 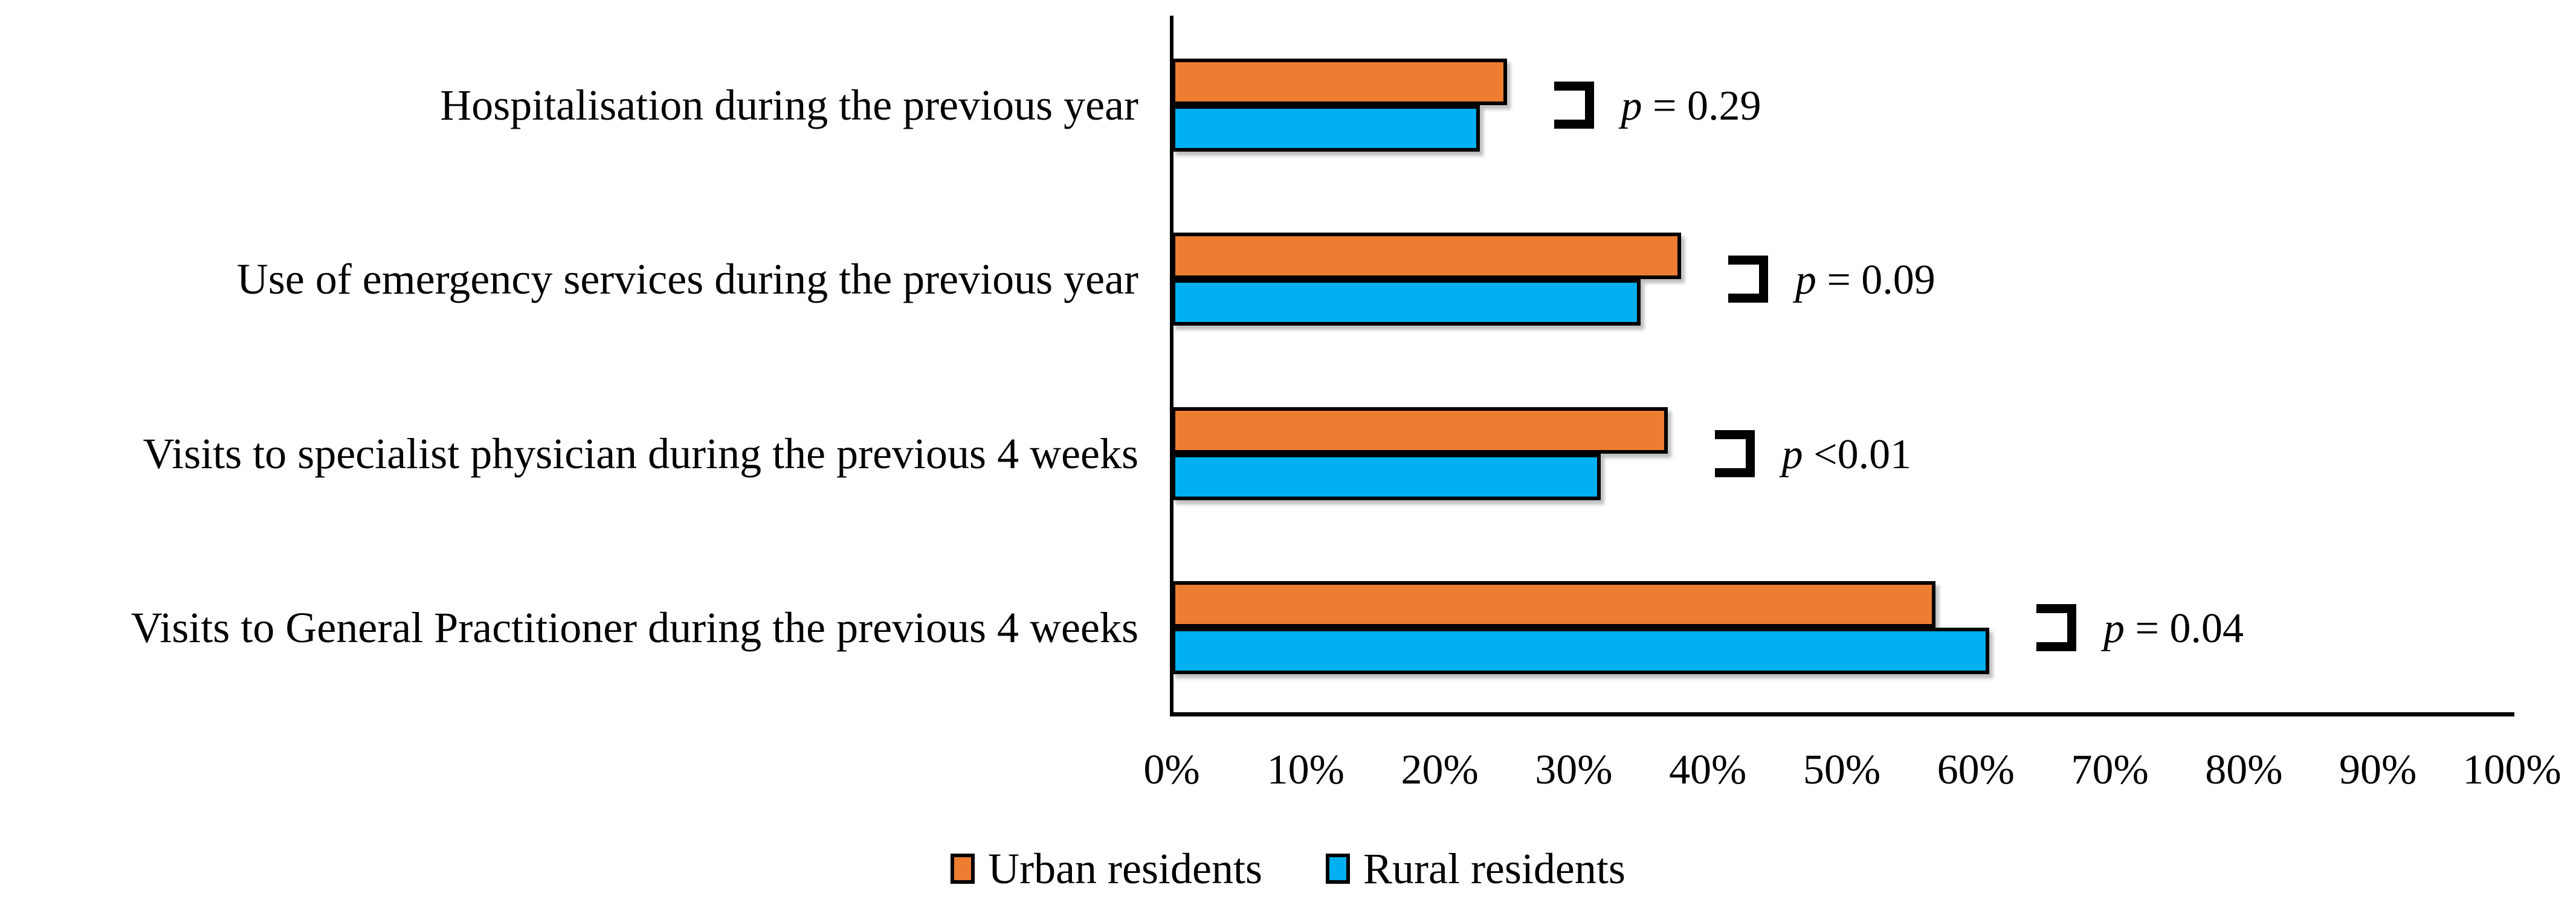 I want to click on p-value-label: p = 0.04, so click(x=2173, y=629).